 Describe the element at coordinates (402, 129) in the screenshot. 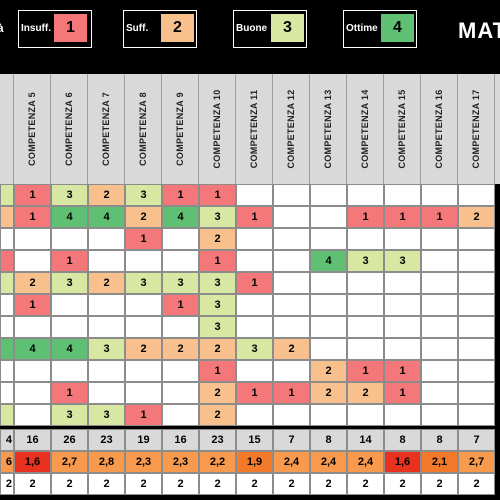

I see `column-header: COMPETENZA 15` at that location.